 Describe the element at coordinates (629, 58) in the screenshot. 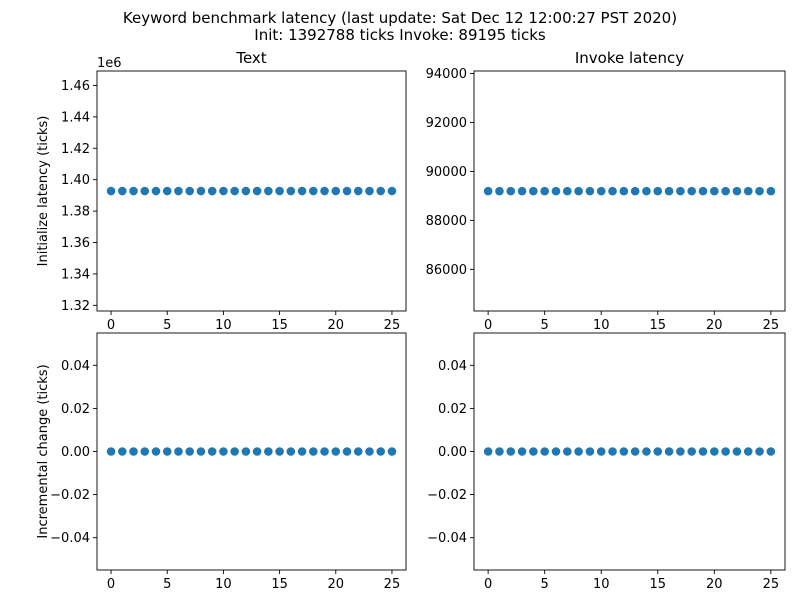

I see `subplot-title: Invoke latency` at that location.